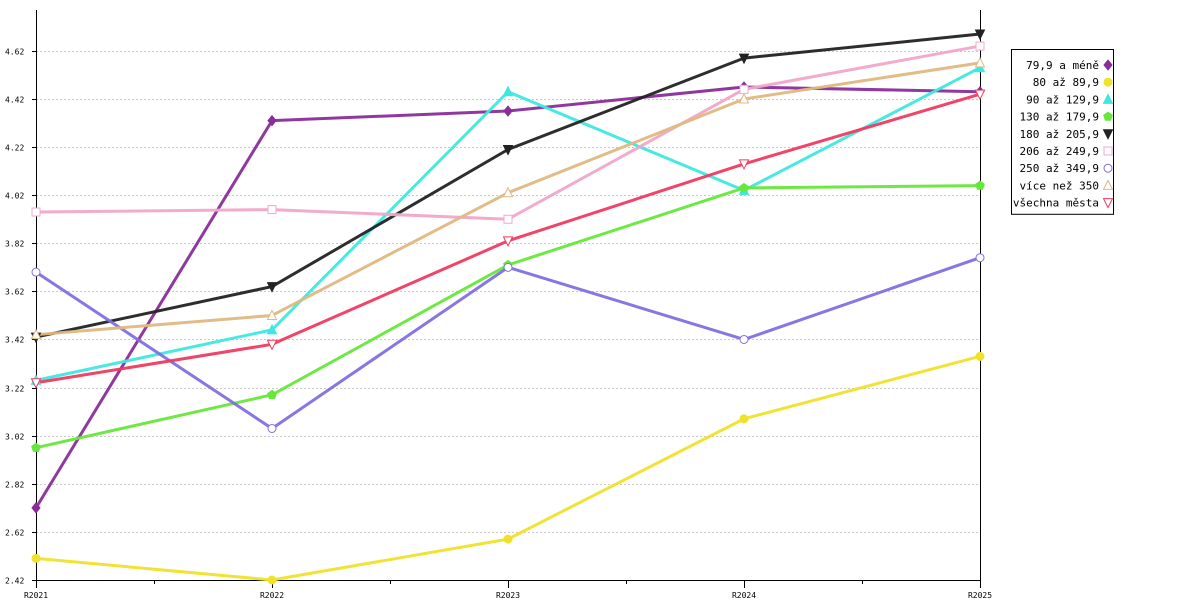  I want to click on y-tick-label: 3.82, so click(14, 244).